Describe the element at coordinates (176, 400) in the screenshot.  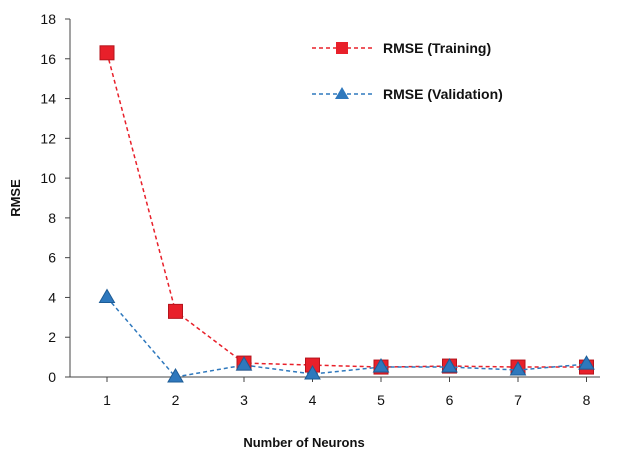
I see `x-tick-label: 2` at that location.